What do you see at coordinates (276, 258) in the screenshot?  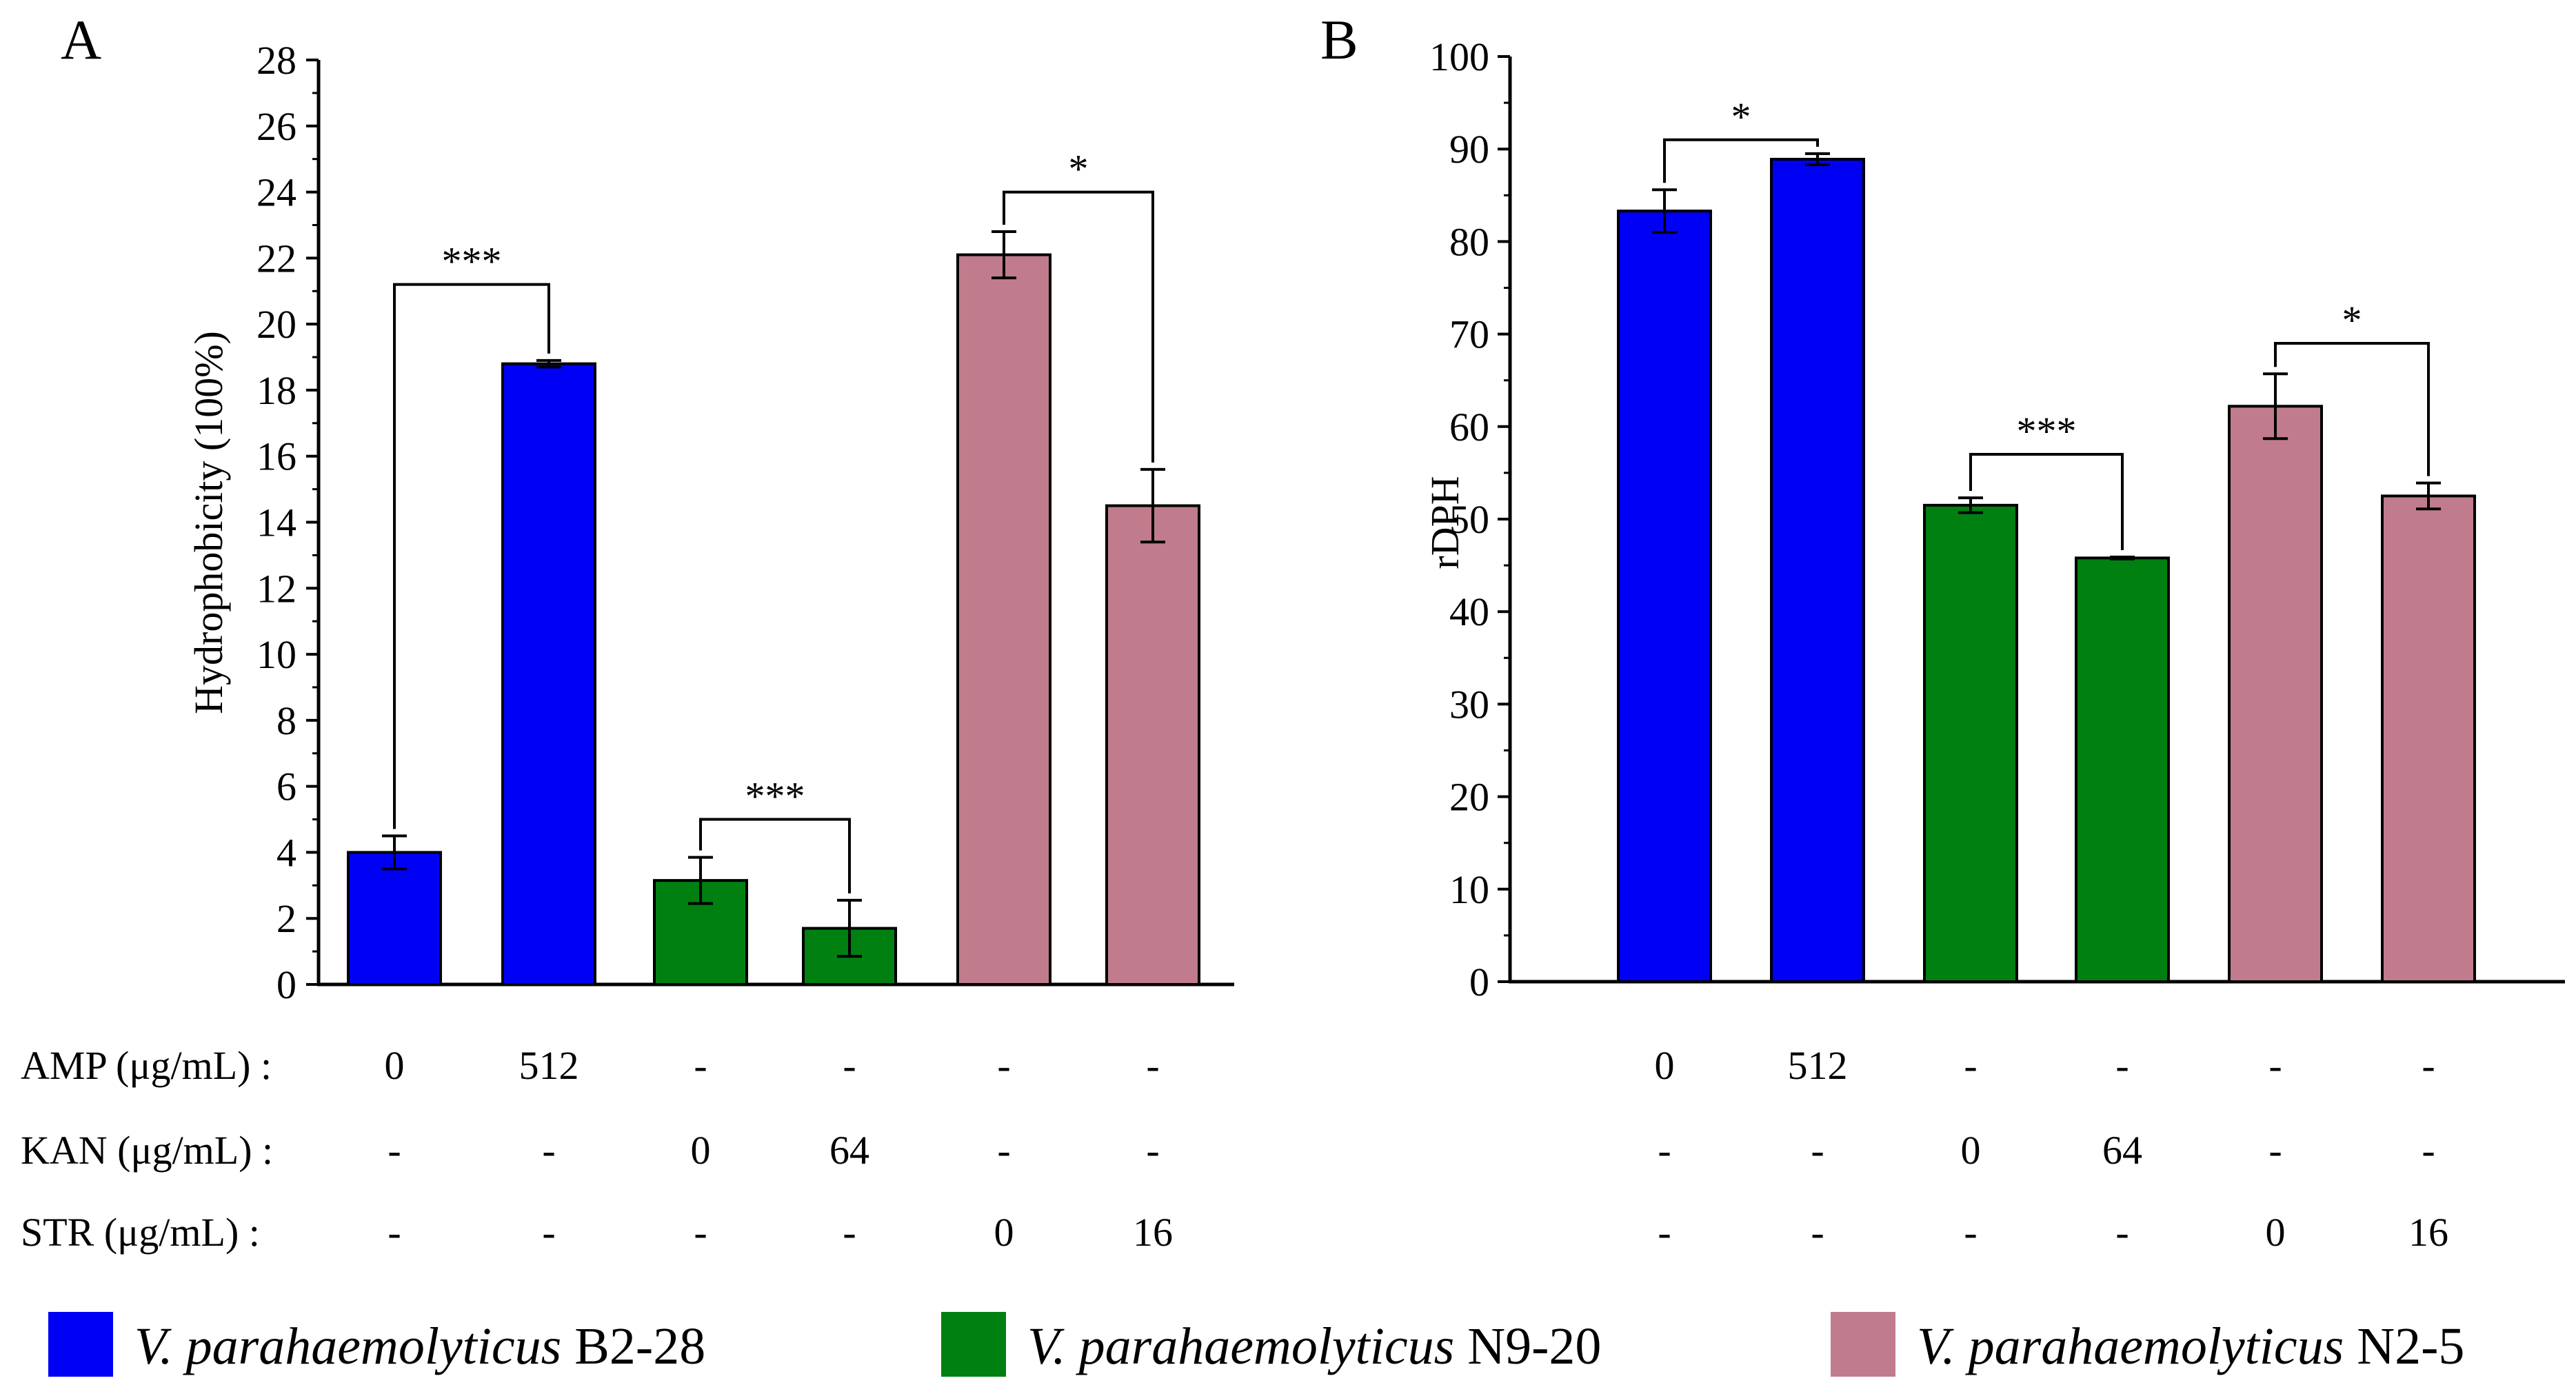 I see `y-tick-label: 22` at bounding box center [276, 258].